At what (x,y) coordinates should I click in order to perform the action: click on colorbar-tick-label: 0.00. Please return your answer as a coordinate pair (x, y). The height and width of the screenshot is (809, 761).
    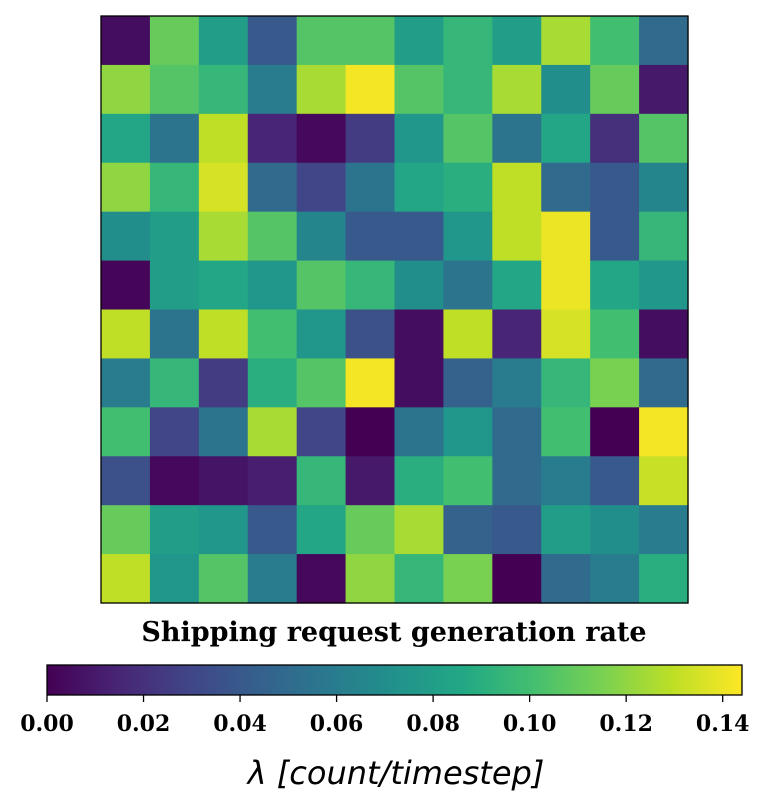
    Looking at the image, I should click on (47, 724).